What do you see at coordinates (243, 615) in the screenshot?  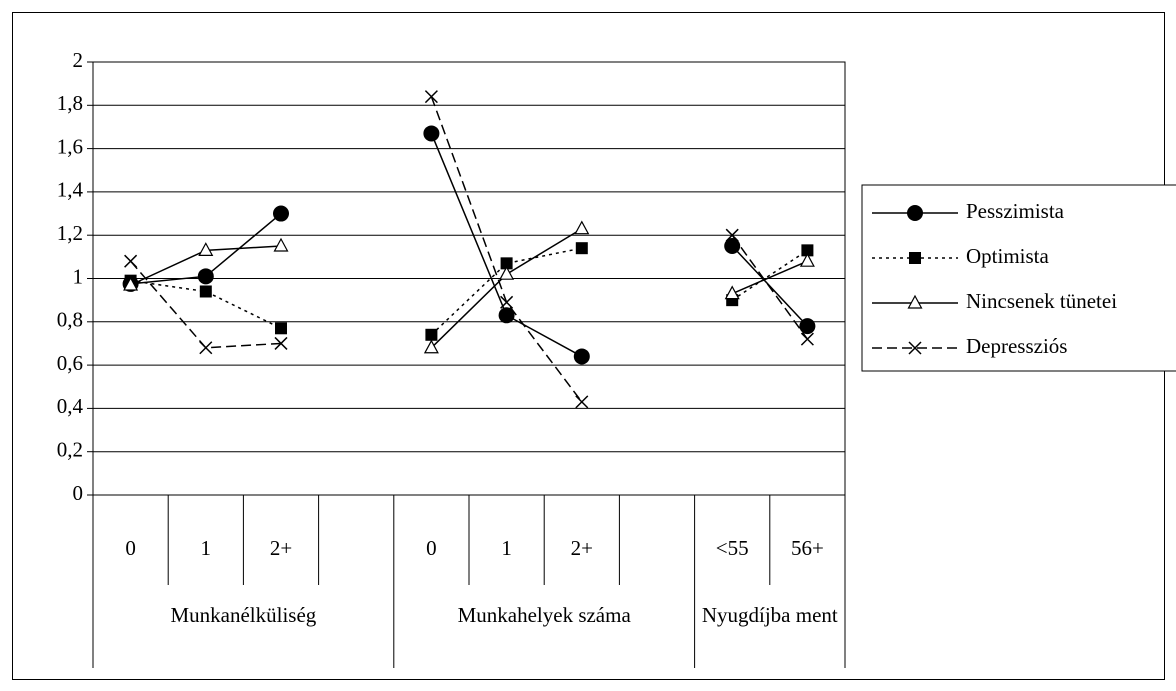 I see `group-label: Munkanélküliség` at bounding box center [243, 615].